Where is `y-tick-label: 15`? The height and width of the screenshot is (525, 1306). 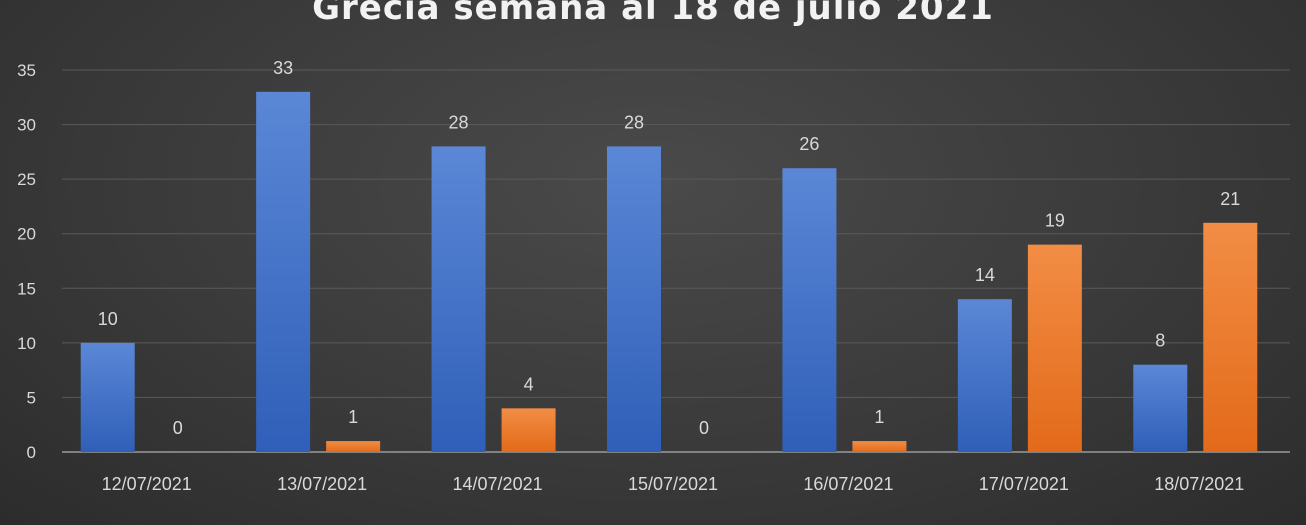 y-tick-label: 15 is located at coordinates (26, 288).